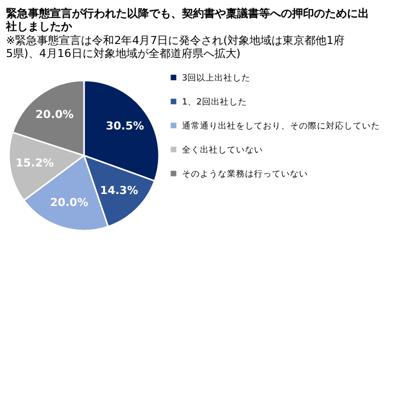  Describe the element at coordinates (125, 126) in the screenshot. I see `data-label: 30.5%` at that location.